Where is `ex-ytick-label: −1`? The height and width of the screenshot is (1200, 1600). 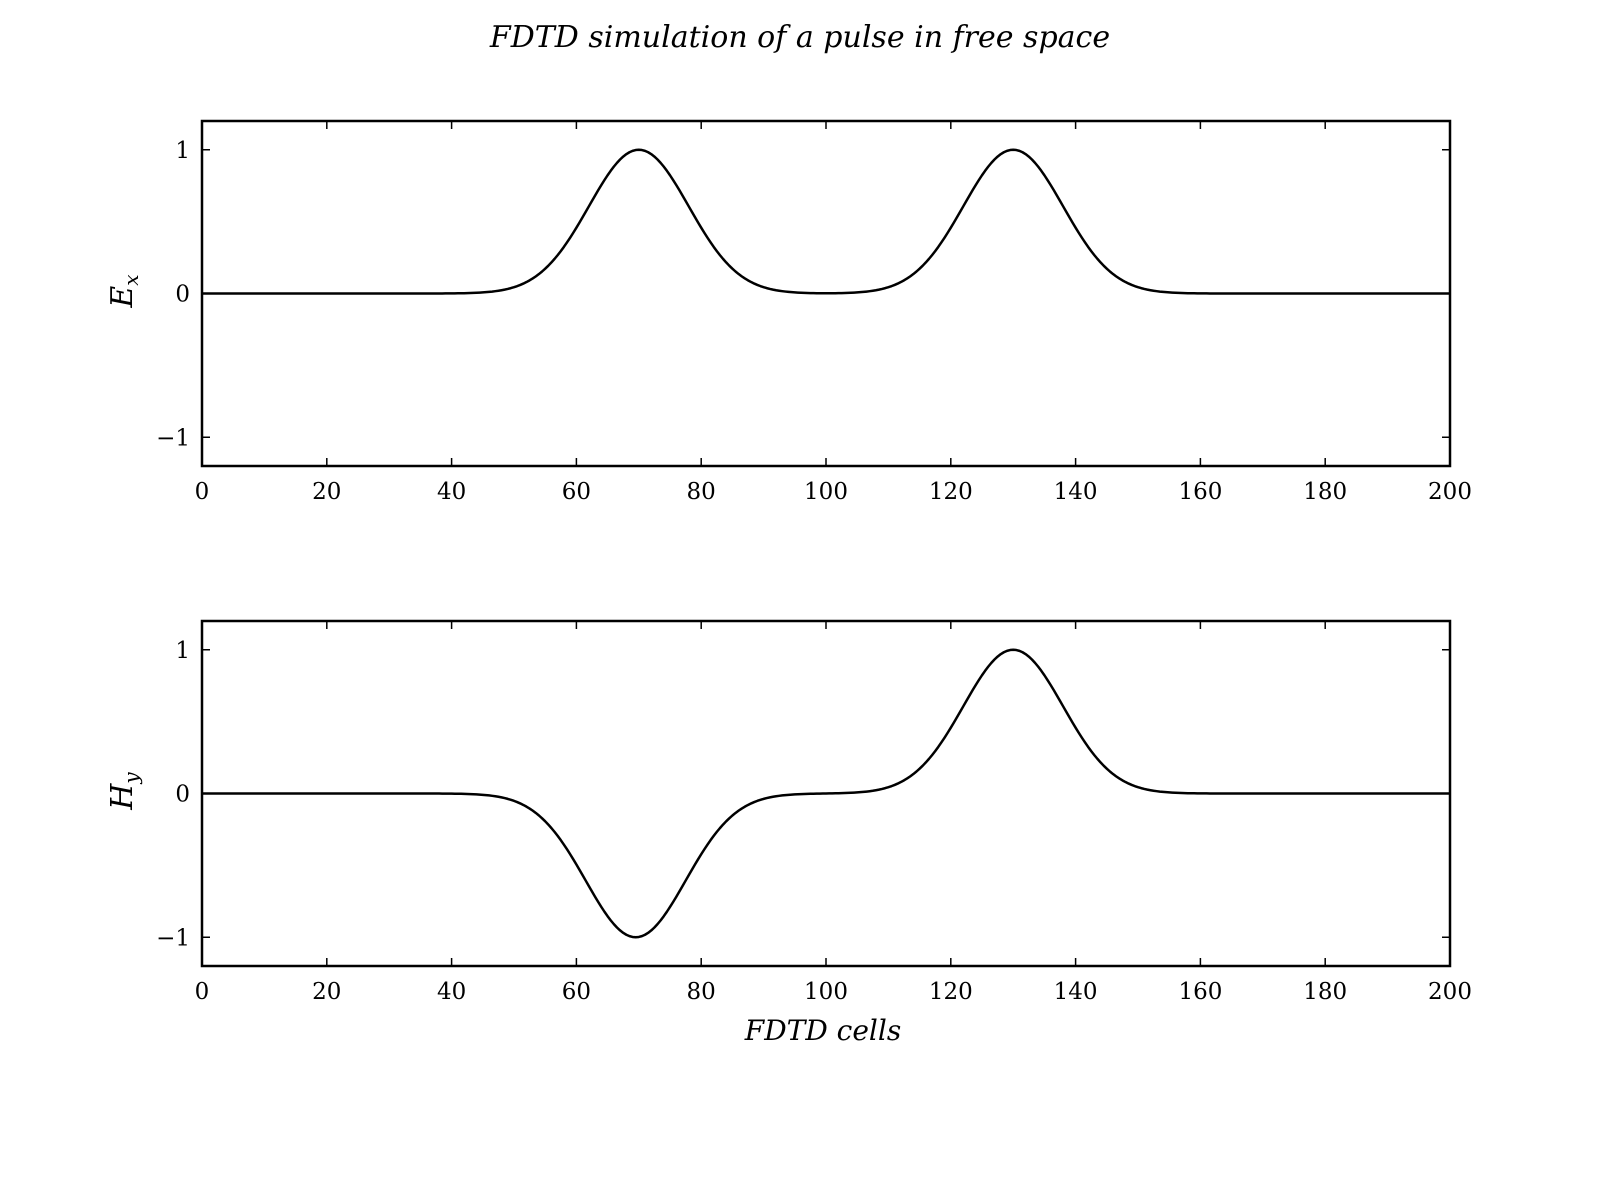 ex-ytick-label: −1 is located at coordinates (173, 438).